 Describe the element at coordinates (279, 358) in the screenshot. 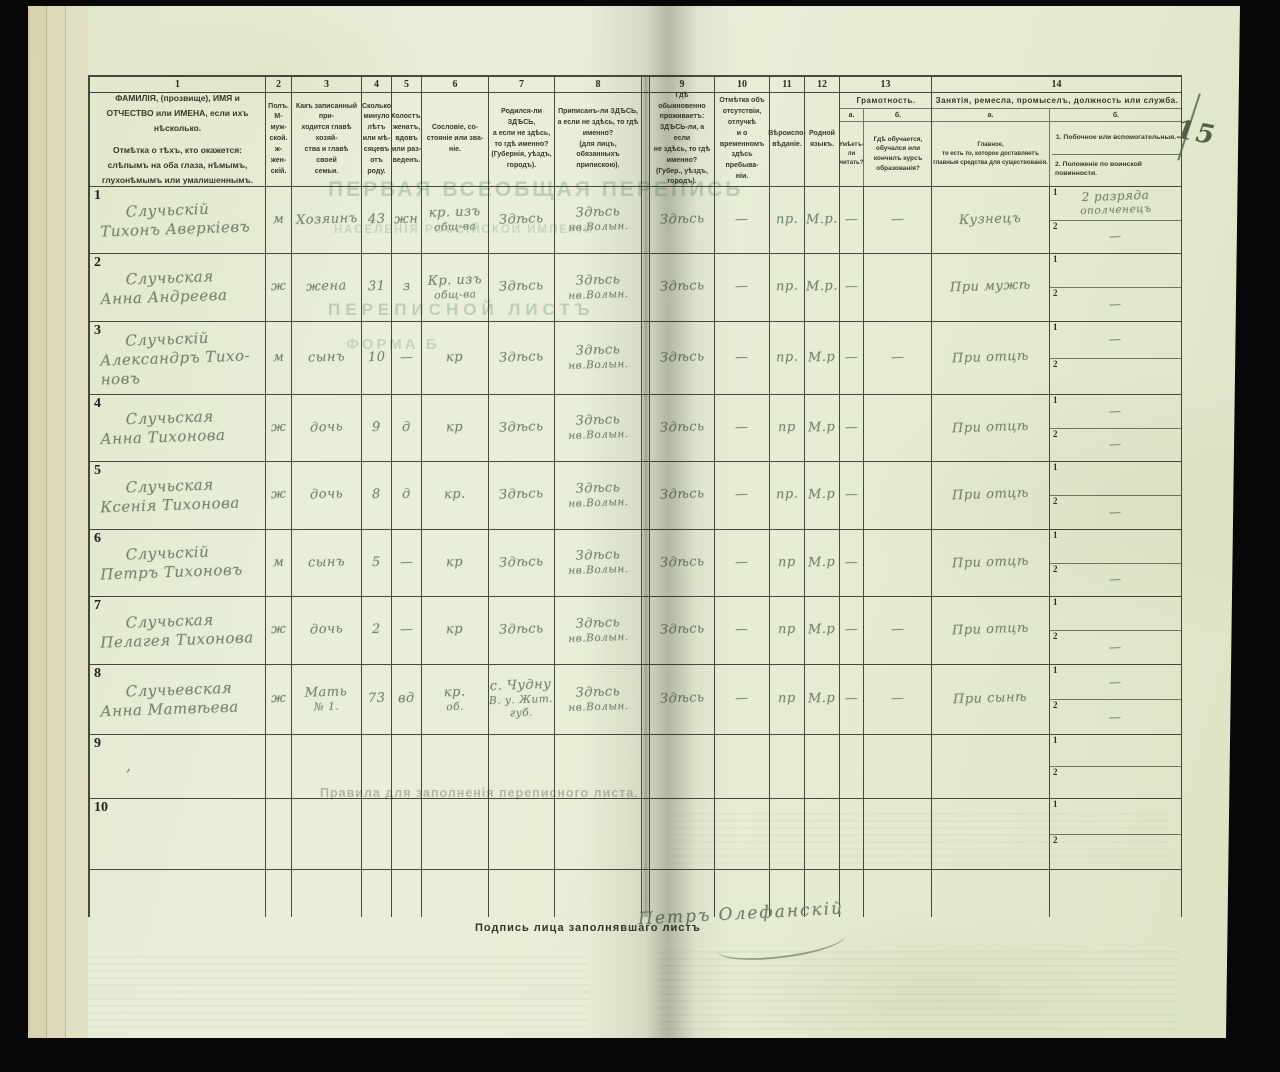

I see `row-3-sex: м` at that location.